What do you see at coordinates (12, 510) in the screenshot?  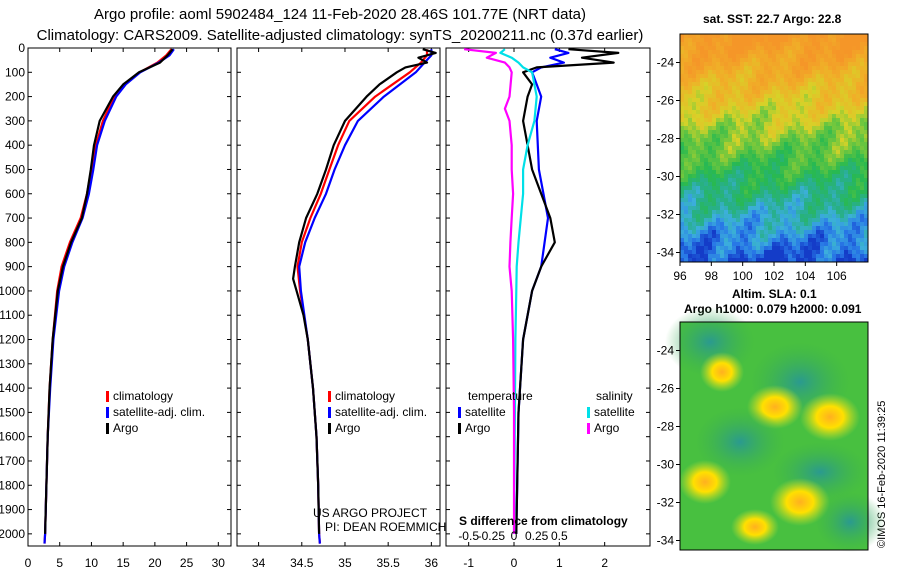 I see `depth-tick-label: 1900` at bounding box center [12, 510].